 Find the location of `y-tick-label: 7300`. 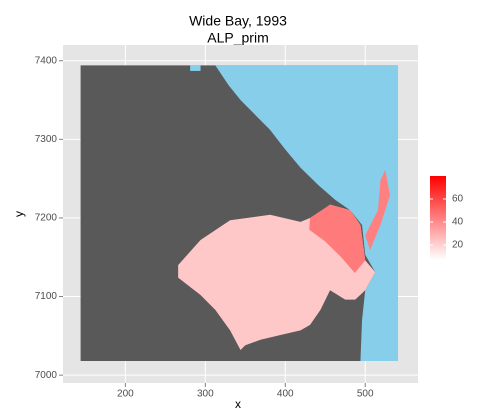

y-tick-label: 7300 is located at coordinates (46, 139).